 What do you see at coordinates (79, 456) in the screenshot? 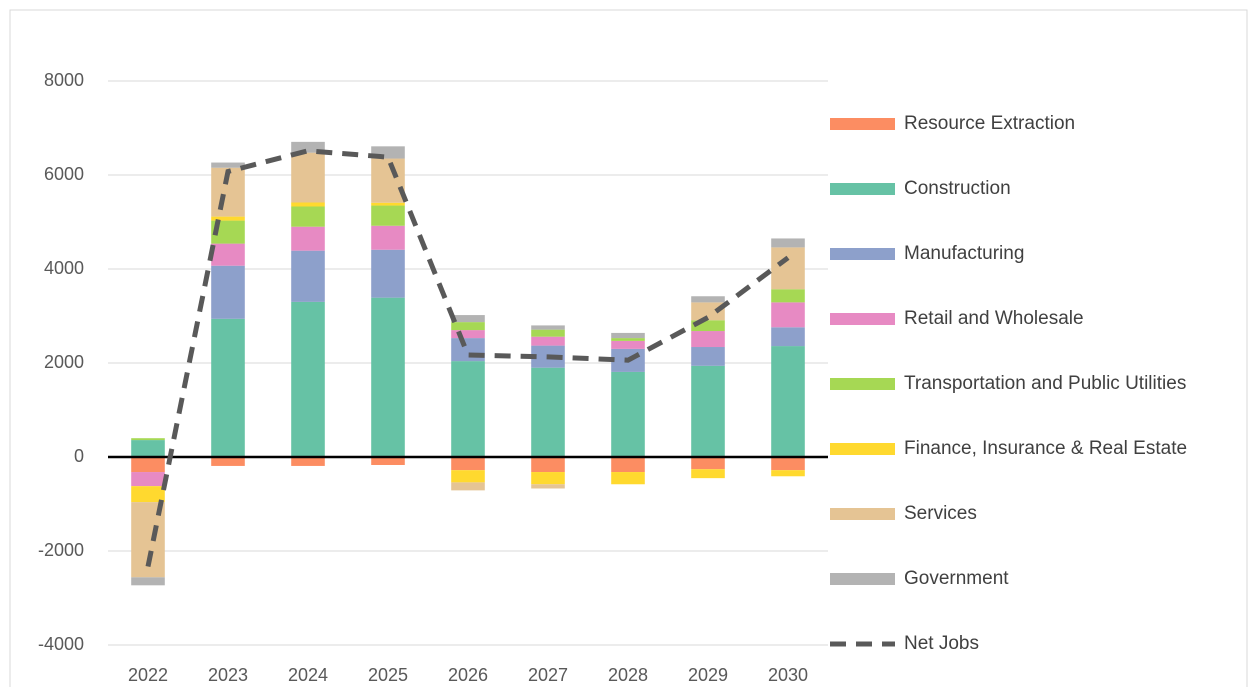
I see `y-tick-label: 0` at bounding box center [79, 456].